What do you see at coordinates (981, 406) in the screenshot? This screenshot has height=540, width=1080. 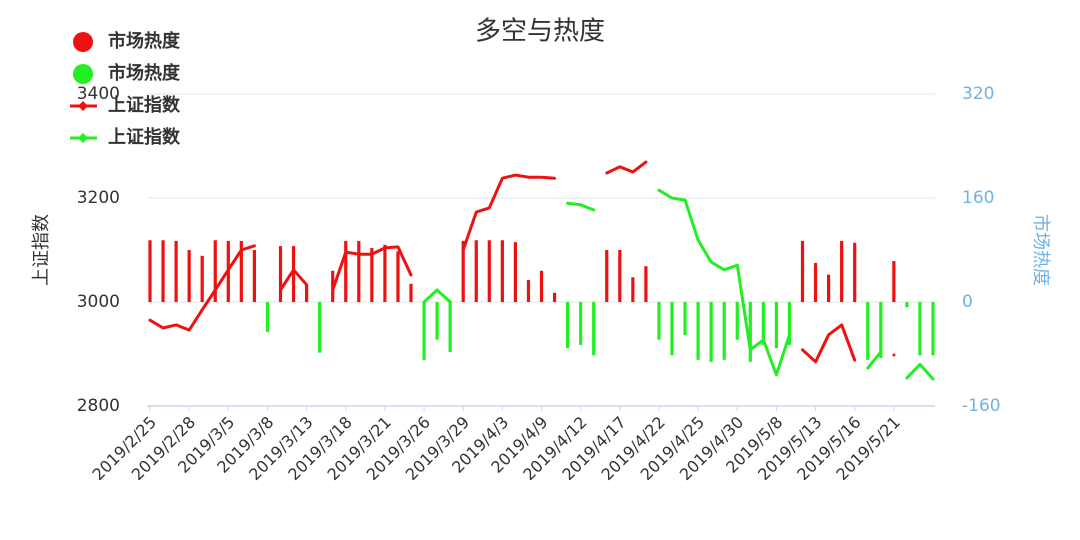 I see `y2-tick-label: -160` at bounding box center [981, 406].